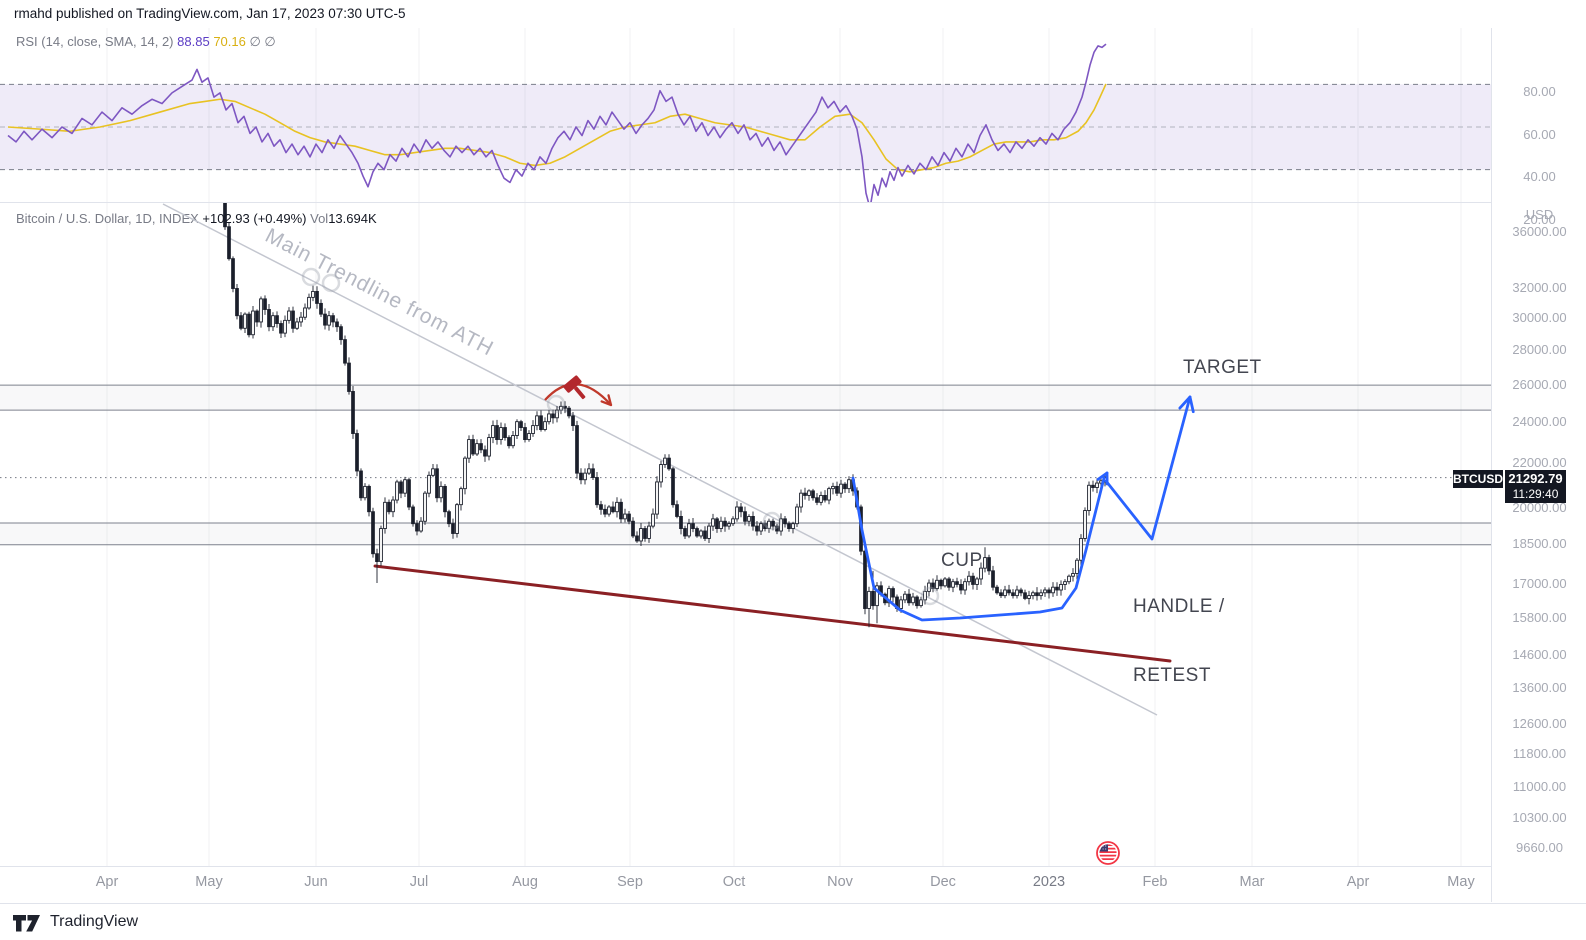 The height and width of the screenshot is (940, 1586). What do you see at coordinates (1179, 629) in the screenshot?
I see `handle-retest-annotation: HANDLE / RETEST` at bounding box center [1179, 629].